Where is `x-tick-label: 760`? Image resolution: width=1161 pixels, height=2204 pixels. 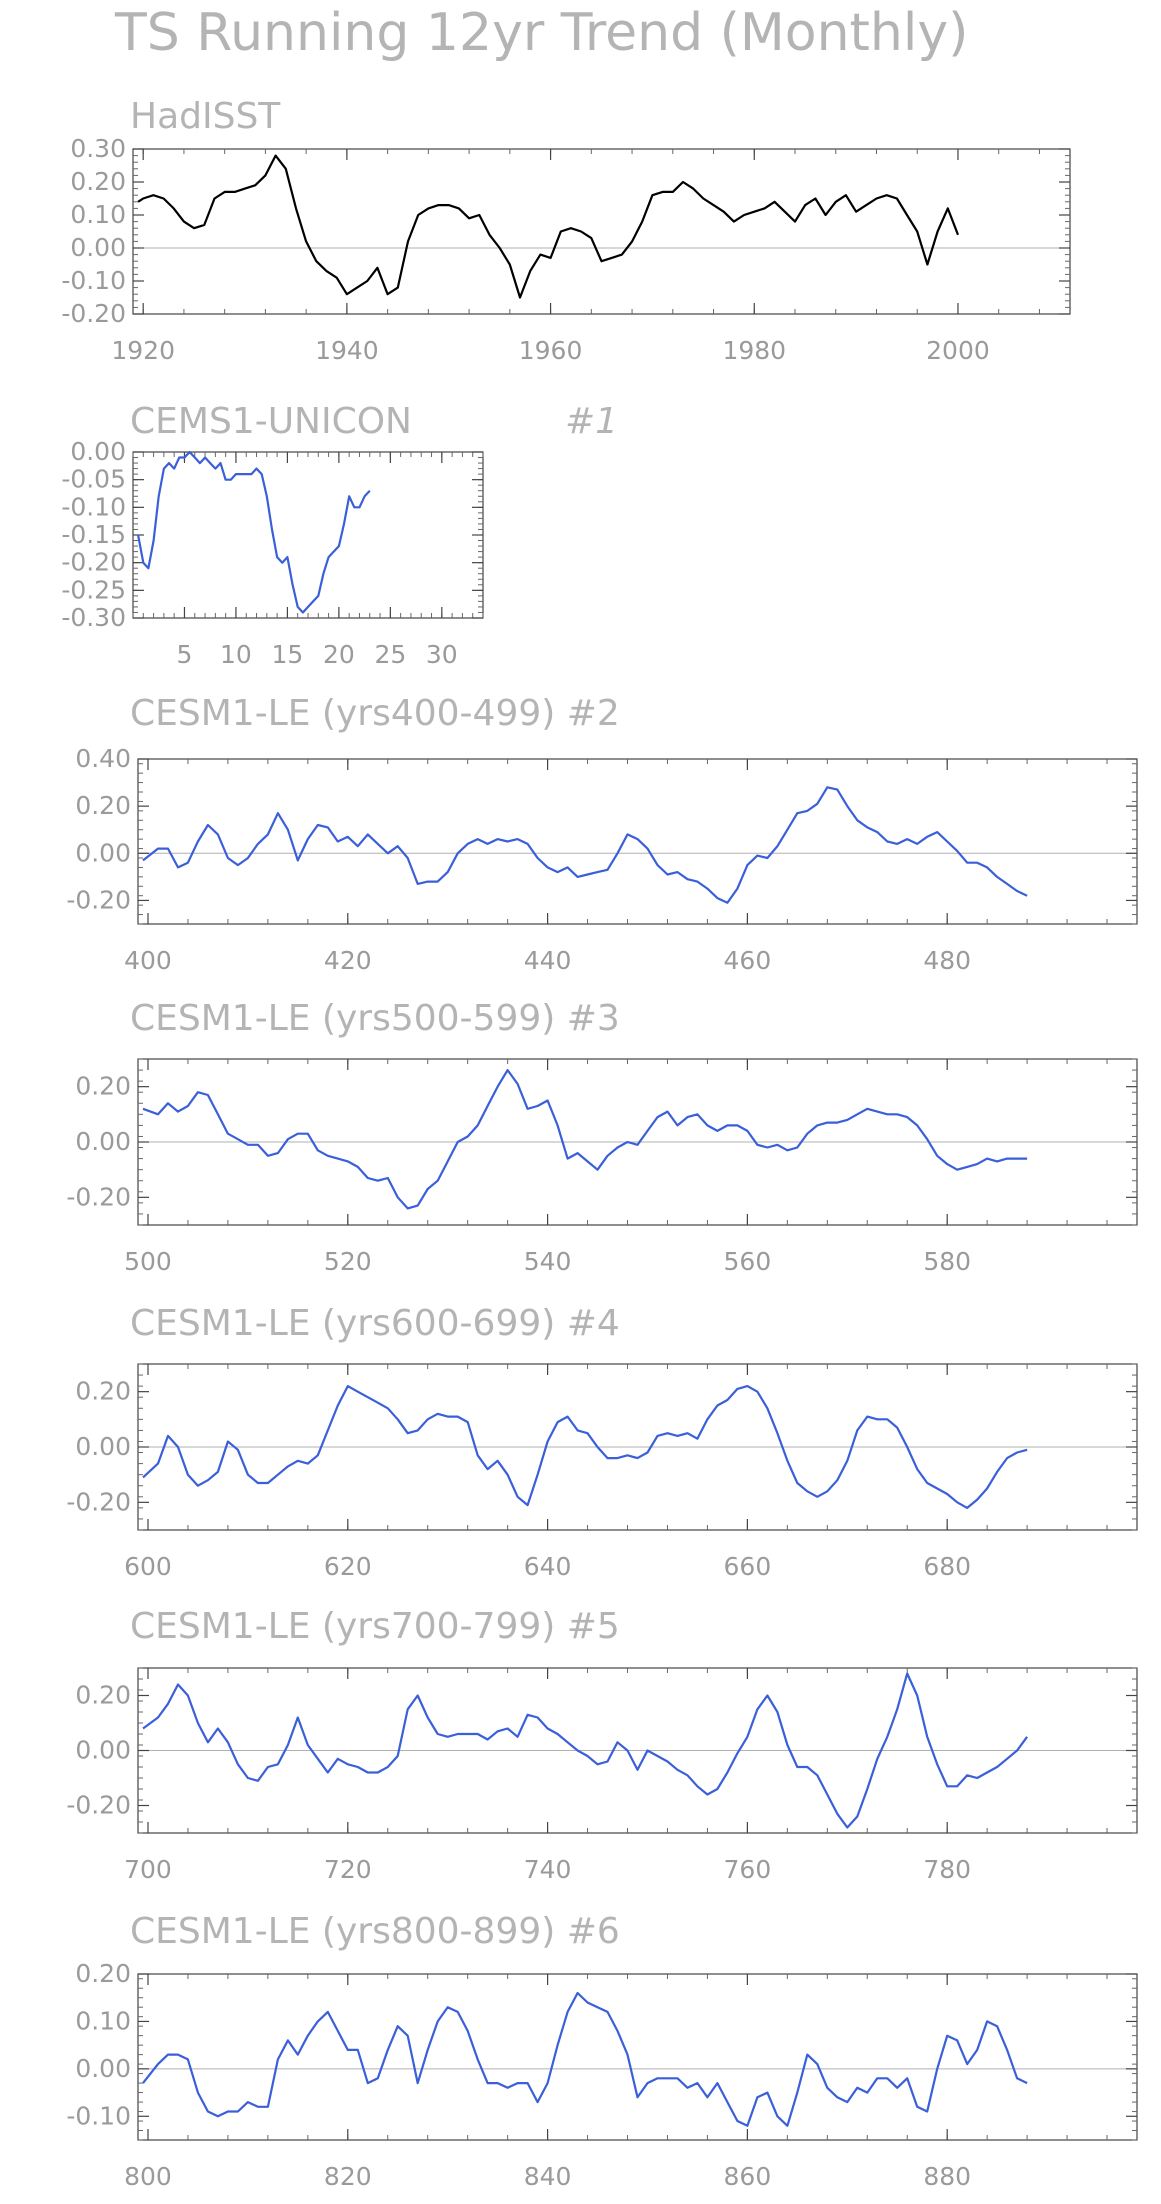
x-tick-label: 760 is located at coordinates (748, 1869).